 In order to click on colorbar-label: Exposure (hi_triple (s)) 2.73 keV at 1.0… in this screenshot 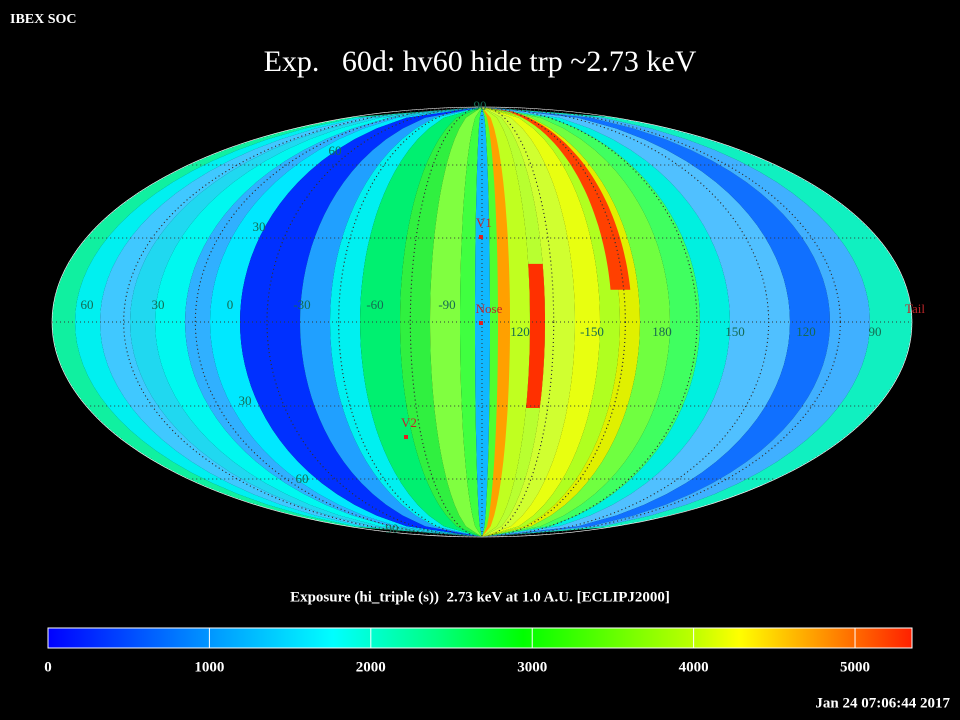, I will do `click(480, 597)`.